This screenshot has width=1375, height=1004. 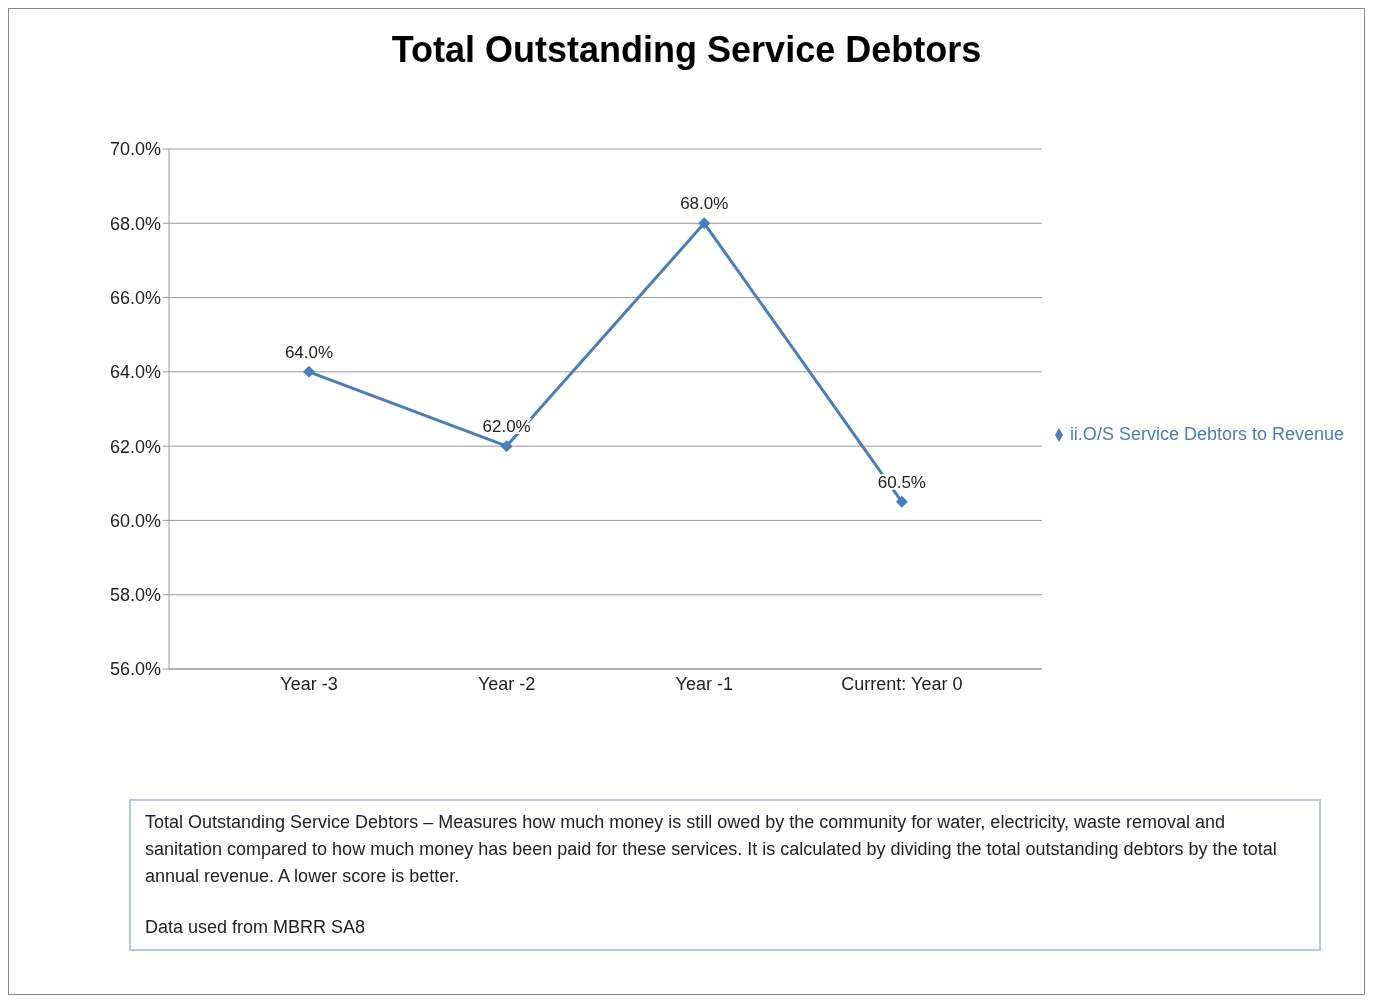 What do you see at coordinates (135, 372) in the screenshot?
I see `y-tick-label: 64.0%` at bounding box center [135, 372].